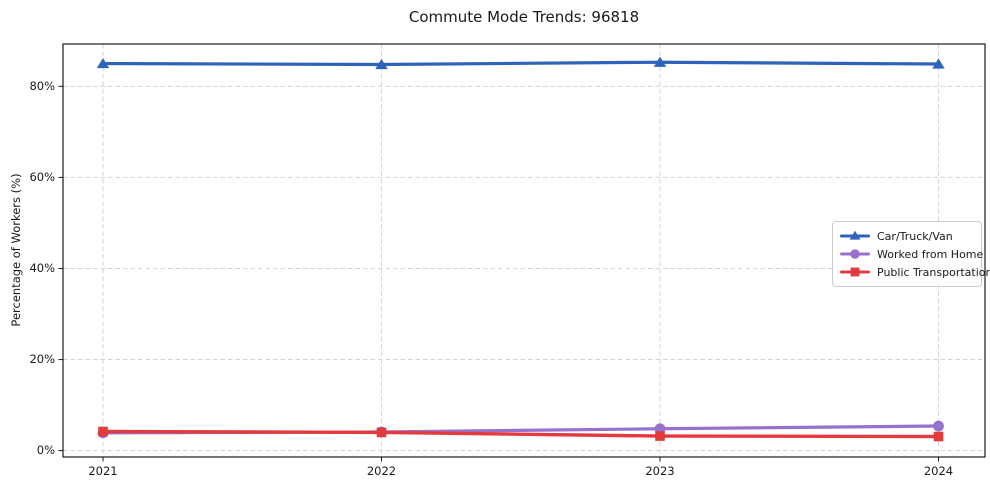  I want to click on marker-worked-from-home, so click(938, 426).